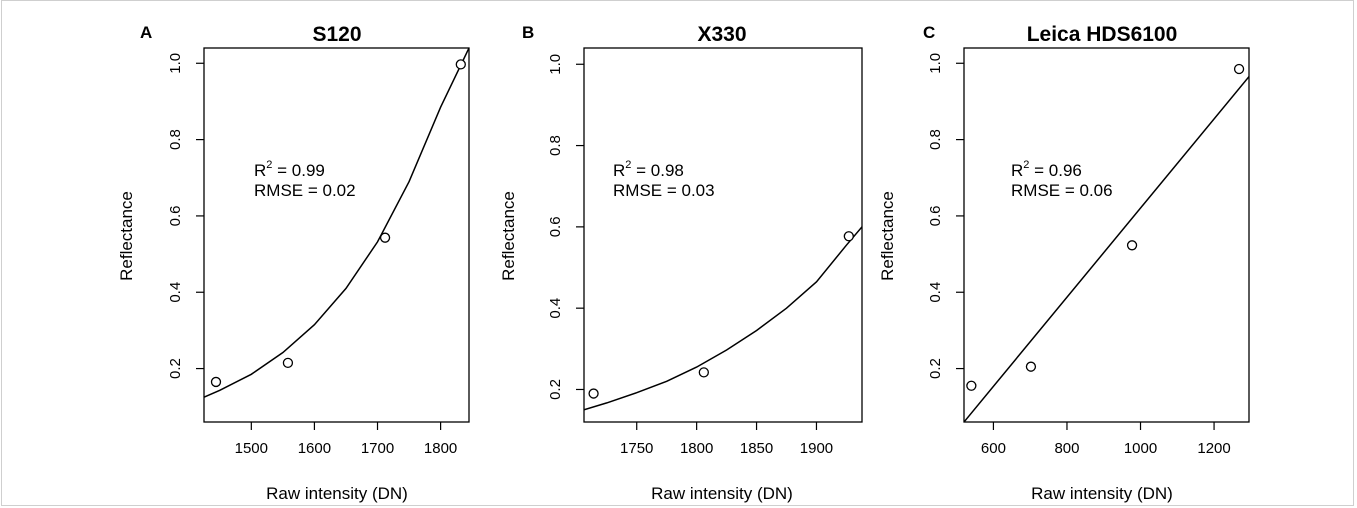 The height and width of the screenshot is (508, 1357). What do you see at coordinates (721, 34) in the screenshot?
I see `chart-title: X330` at bounding box center [721, 34].